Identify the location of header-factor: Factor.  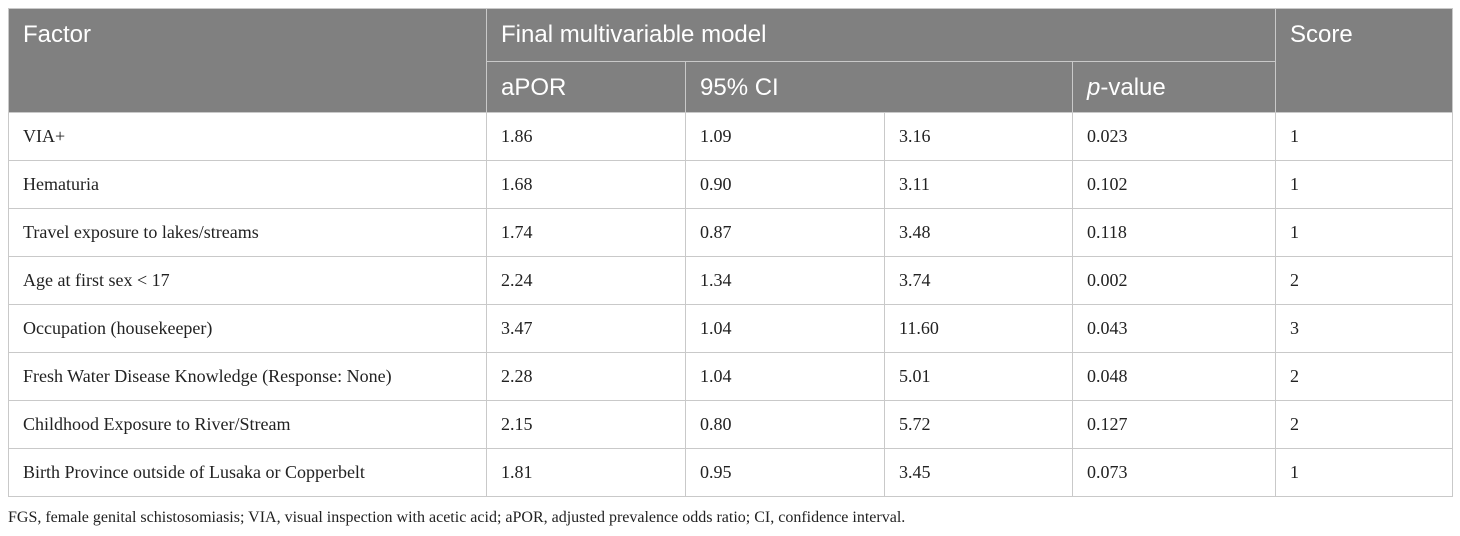
(247, 60).